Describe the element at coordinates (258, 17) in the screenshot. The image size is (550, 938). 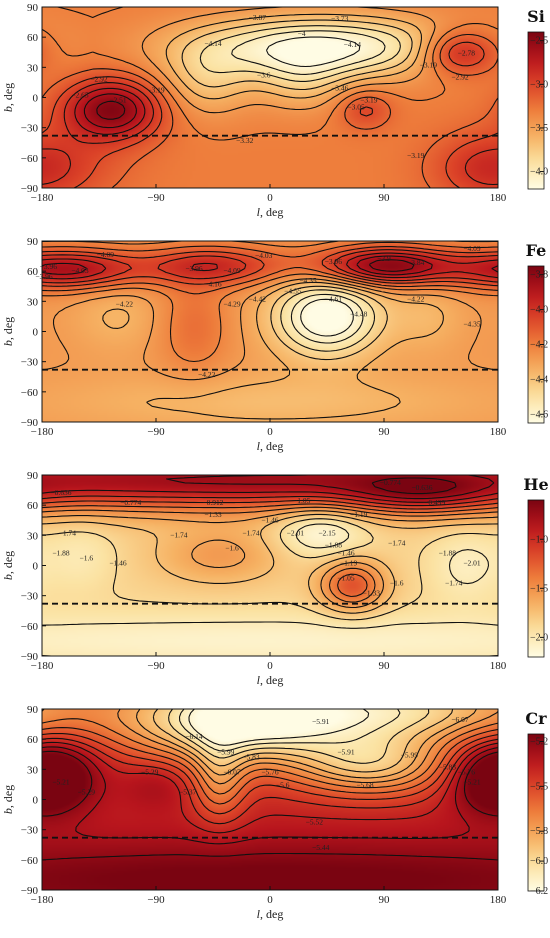
I see `contour-label: −3.87` at that location.